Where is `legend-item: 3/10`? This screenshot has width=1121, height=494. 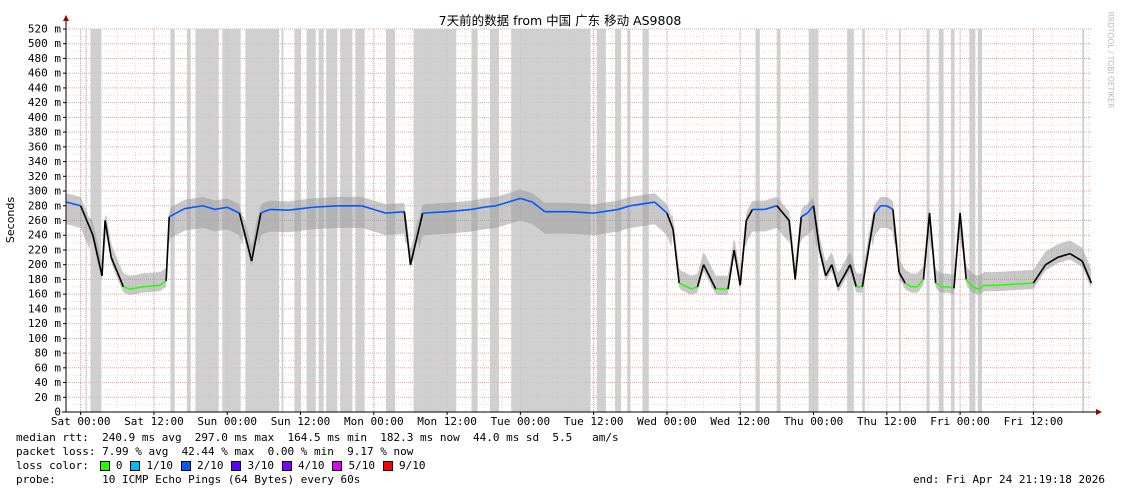 legend-item: 3/10 is located at coordinates (252, 465).